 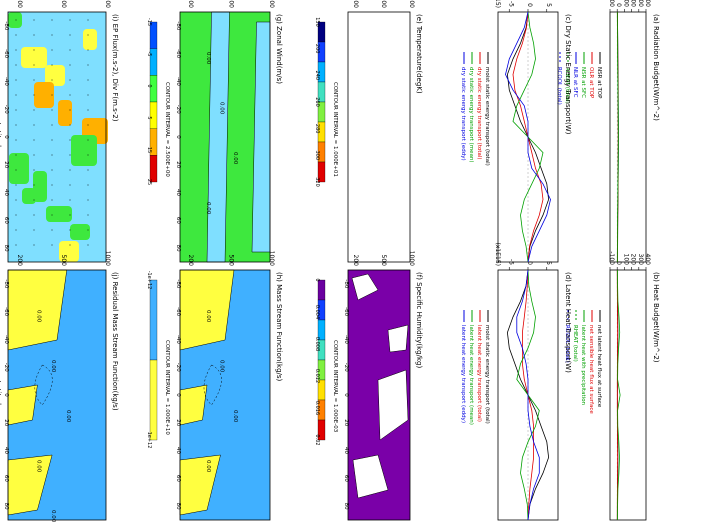 What do you see at coordinates (317, 376) in the screenshot?
I see `colorbar-tick-label: 0.012` at bounding box center [317, 376].